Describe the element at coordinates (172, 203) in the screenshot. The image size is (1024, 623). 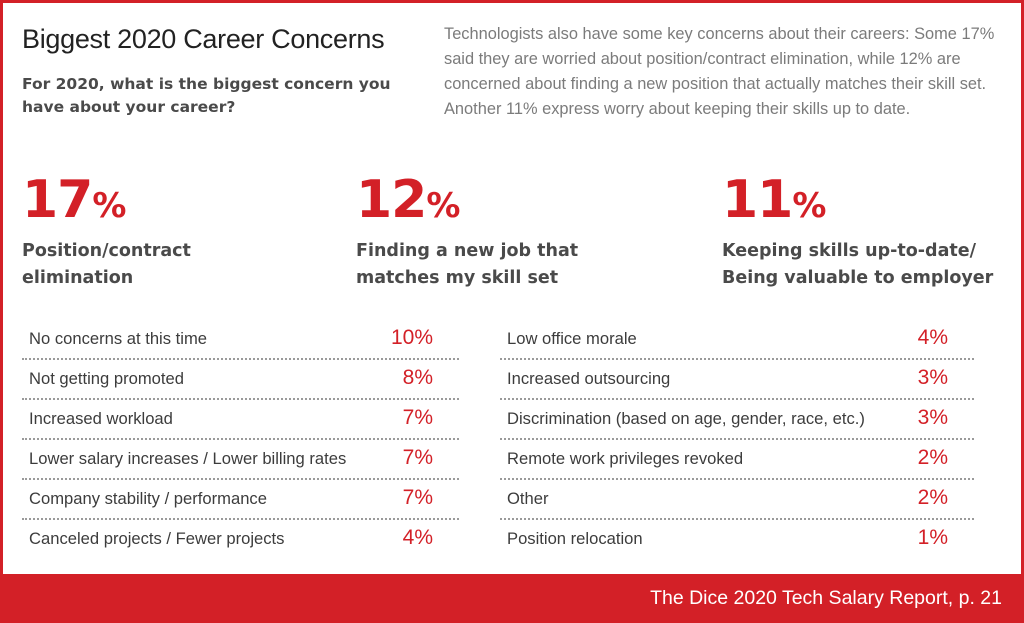
I see `top-concern-value: 17%` at that location.